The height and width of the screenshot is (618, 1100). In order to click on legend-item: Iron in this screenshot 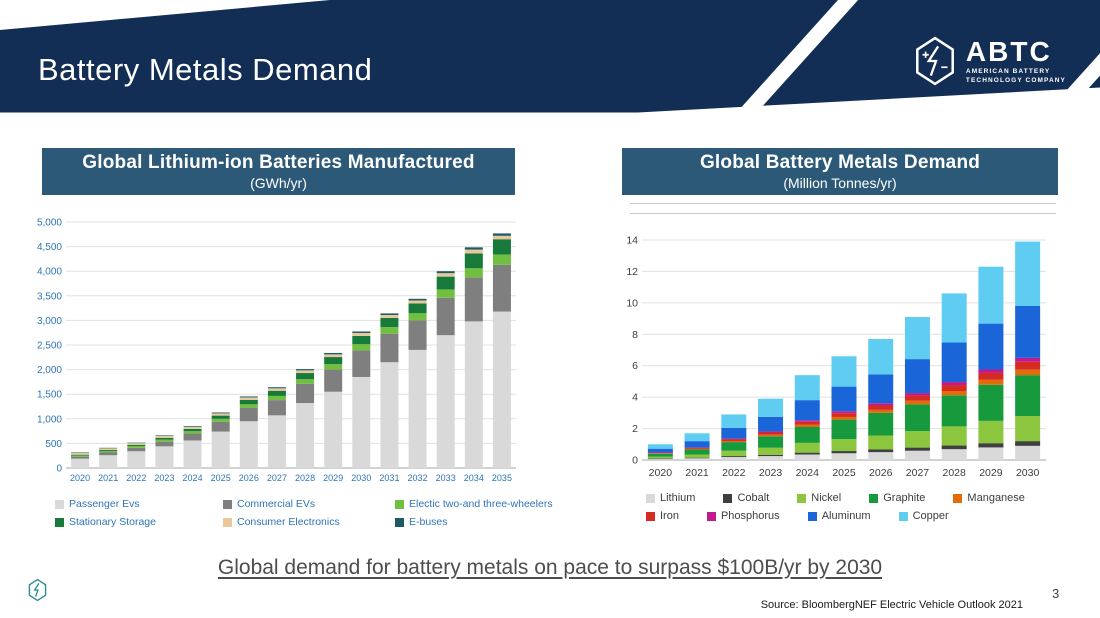, I will do `click(662, 516)`.